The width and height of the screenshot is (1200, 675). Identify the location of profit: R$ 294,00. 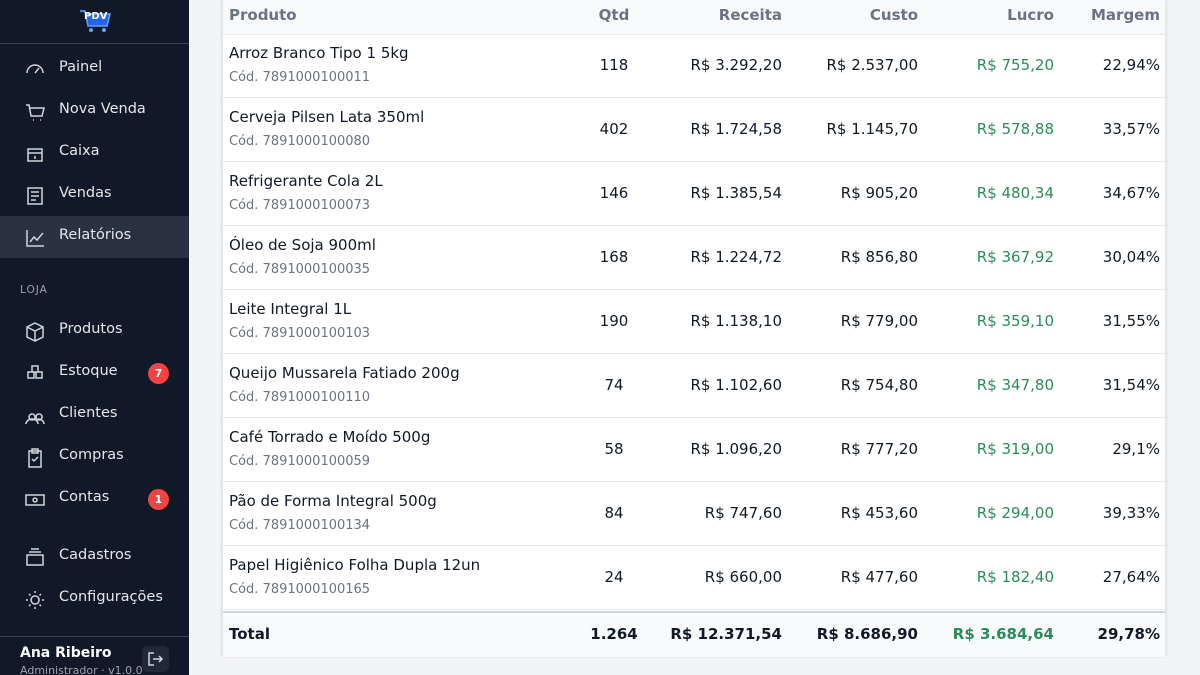
(1015, 513).